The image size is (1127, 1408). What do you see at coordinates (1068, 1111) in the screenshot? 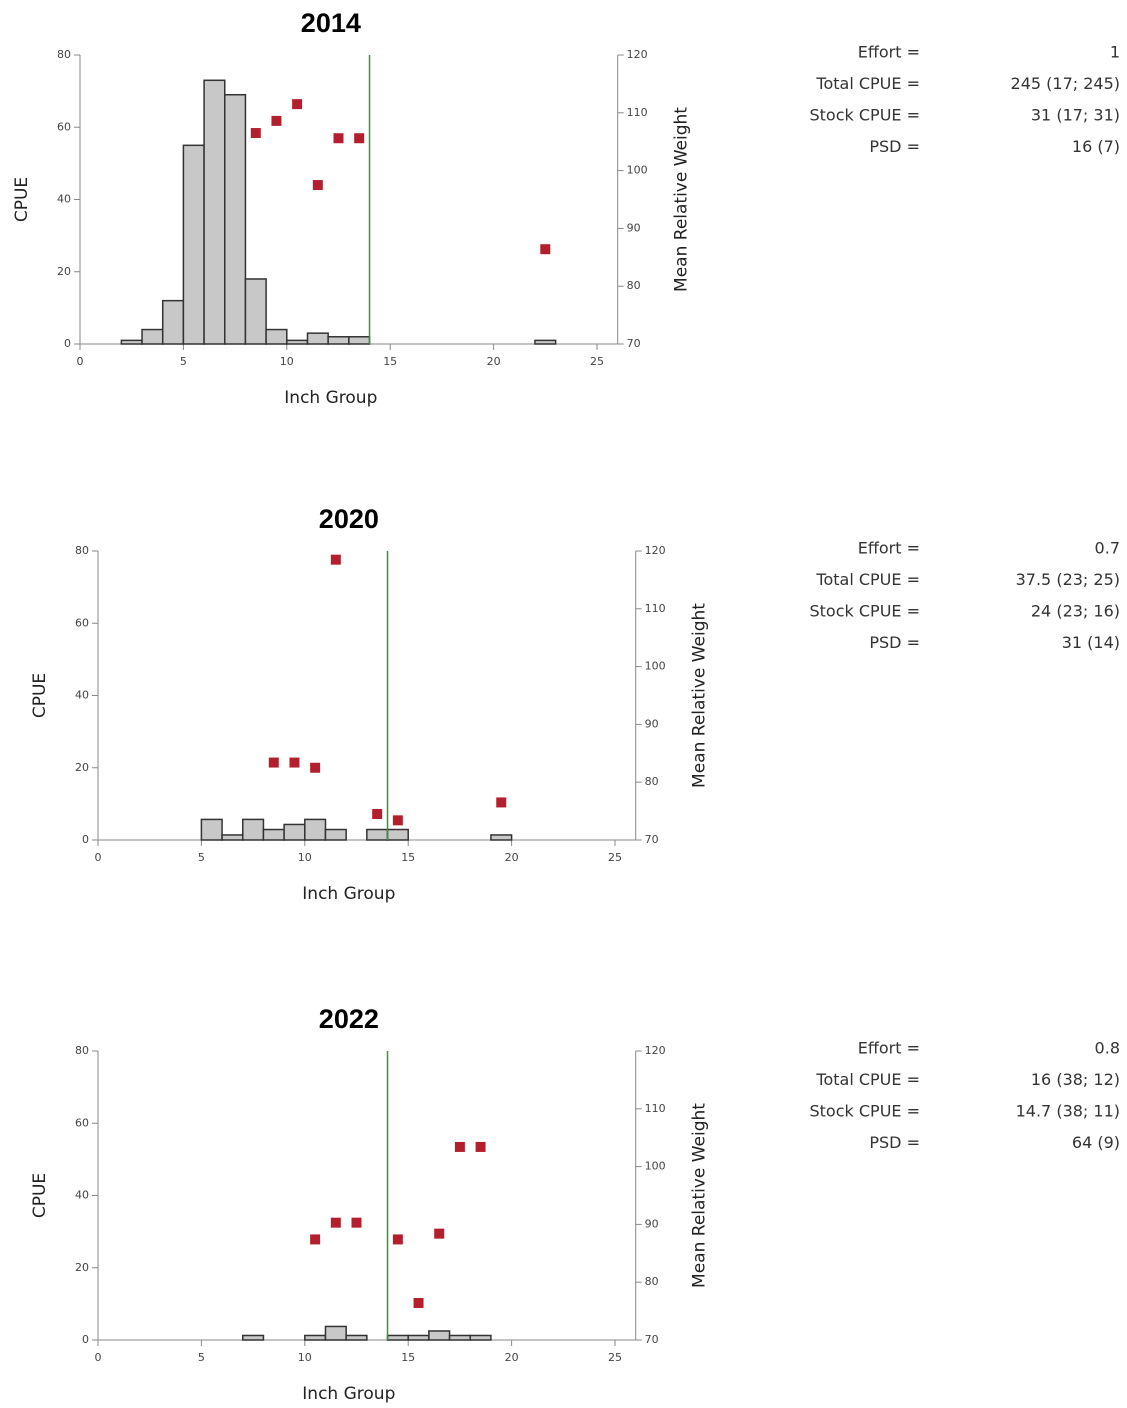
I see `stat-value: 14.7 (38; 11)` at bounding box center [1068, 1111].